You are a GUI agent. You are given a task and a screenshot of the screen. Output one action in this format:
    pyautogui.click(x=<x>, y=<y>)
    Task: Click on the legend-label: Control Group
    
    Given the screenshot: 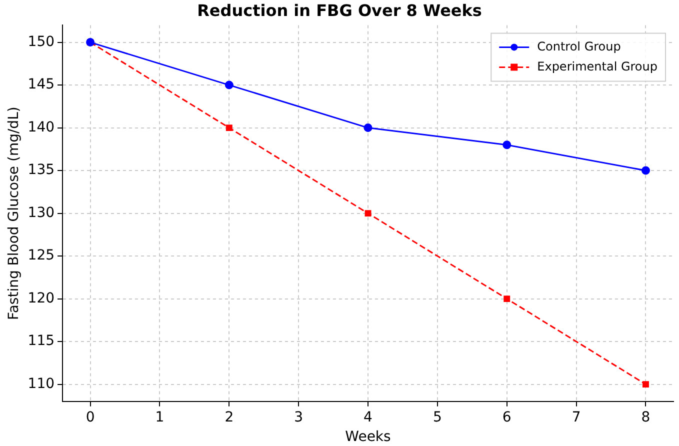 What is the action you would take?
    pyautogui.click(x=579, y=46)
    